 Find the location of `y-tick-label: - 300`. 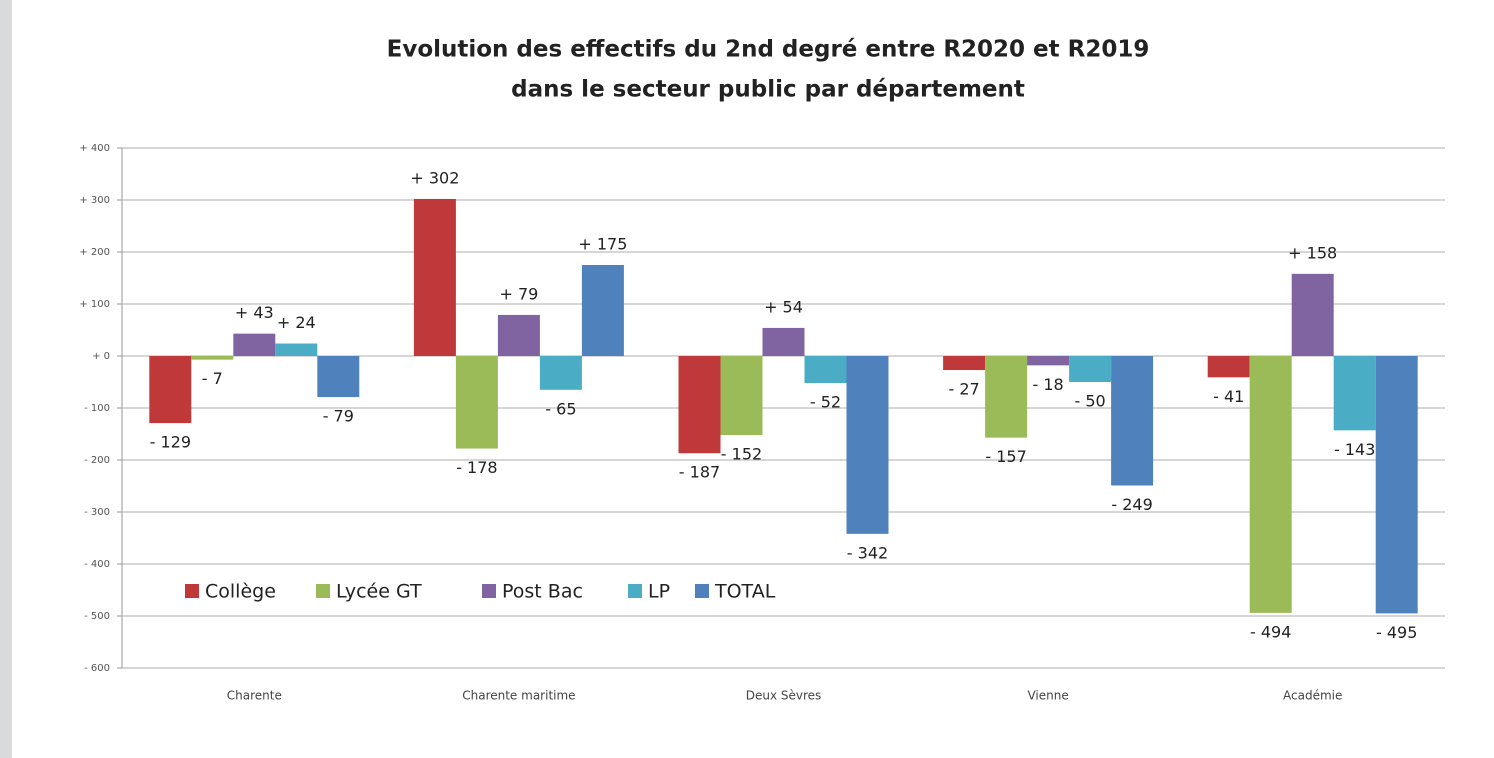

y-tick-label: - 300 is located at coordinates (97, 512).